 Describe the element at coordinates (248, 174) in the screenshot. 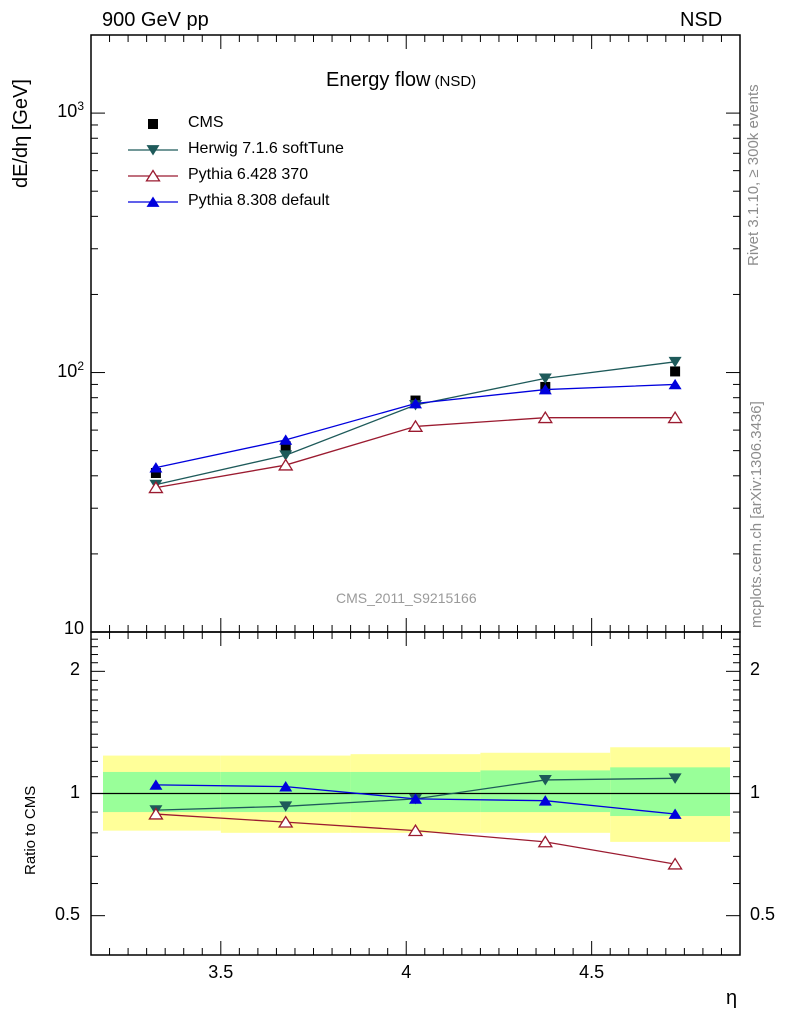

I see `legend-entry-label: Pythia 6.428 370` at that location.